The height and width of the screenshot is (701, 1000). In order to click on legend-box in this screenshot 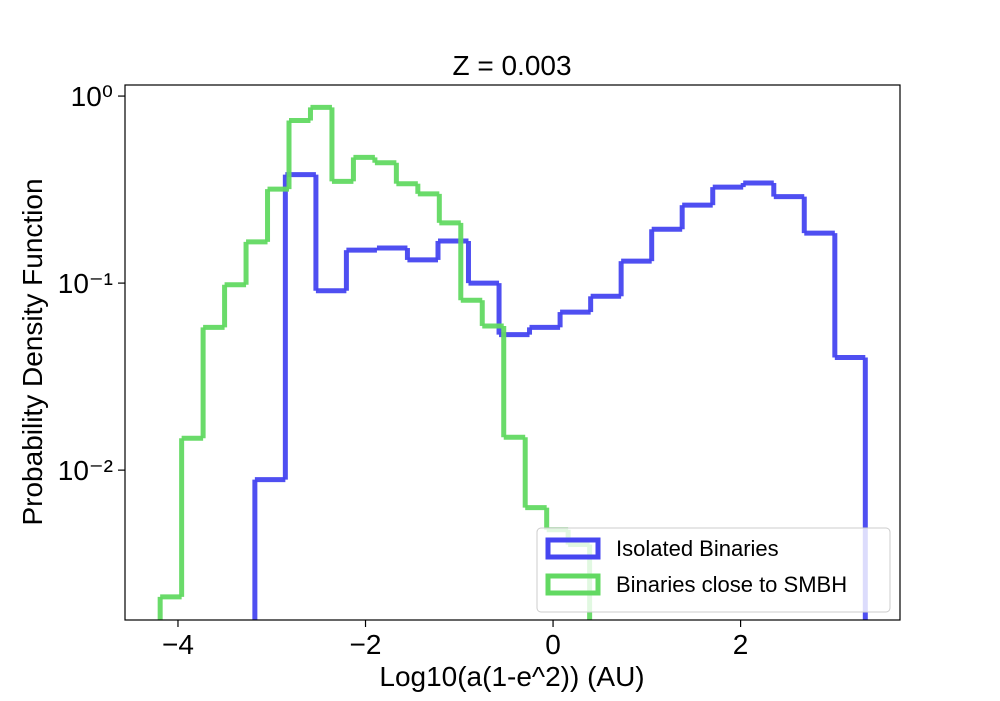, I will do `click(713, 570)`.